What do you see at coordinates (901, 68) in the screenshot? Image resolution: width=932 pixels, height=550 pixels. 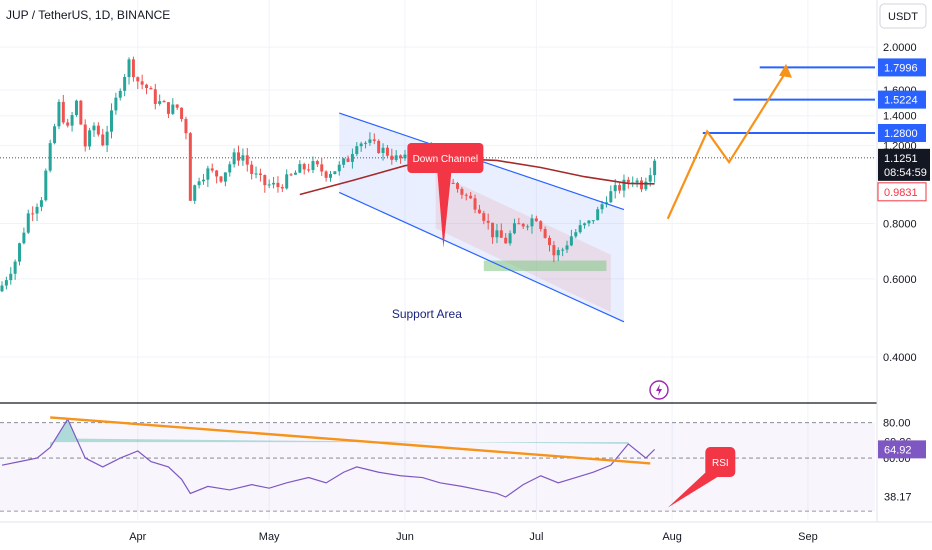 I see `target-price-label: 1.7996` at bounding box center [901, 68].